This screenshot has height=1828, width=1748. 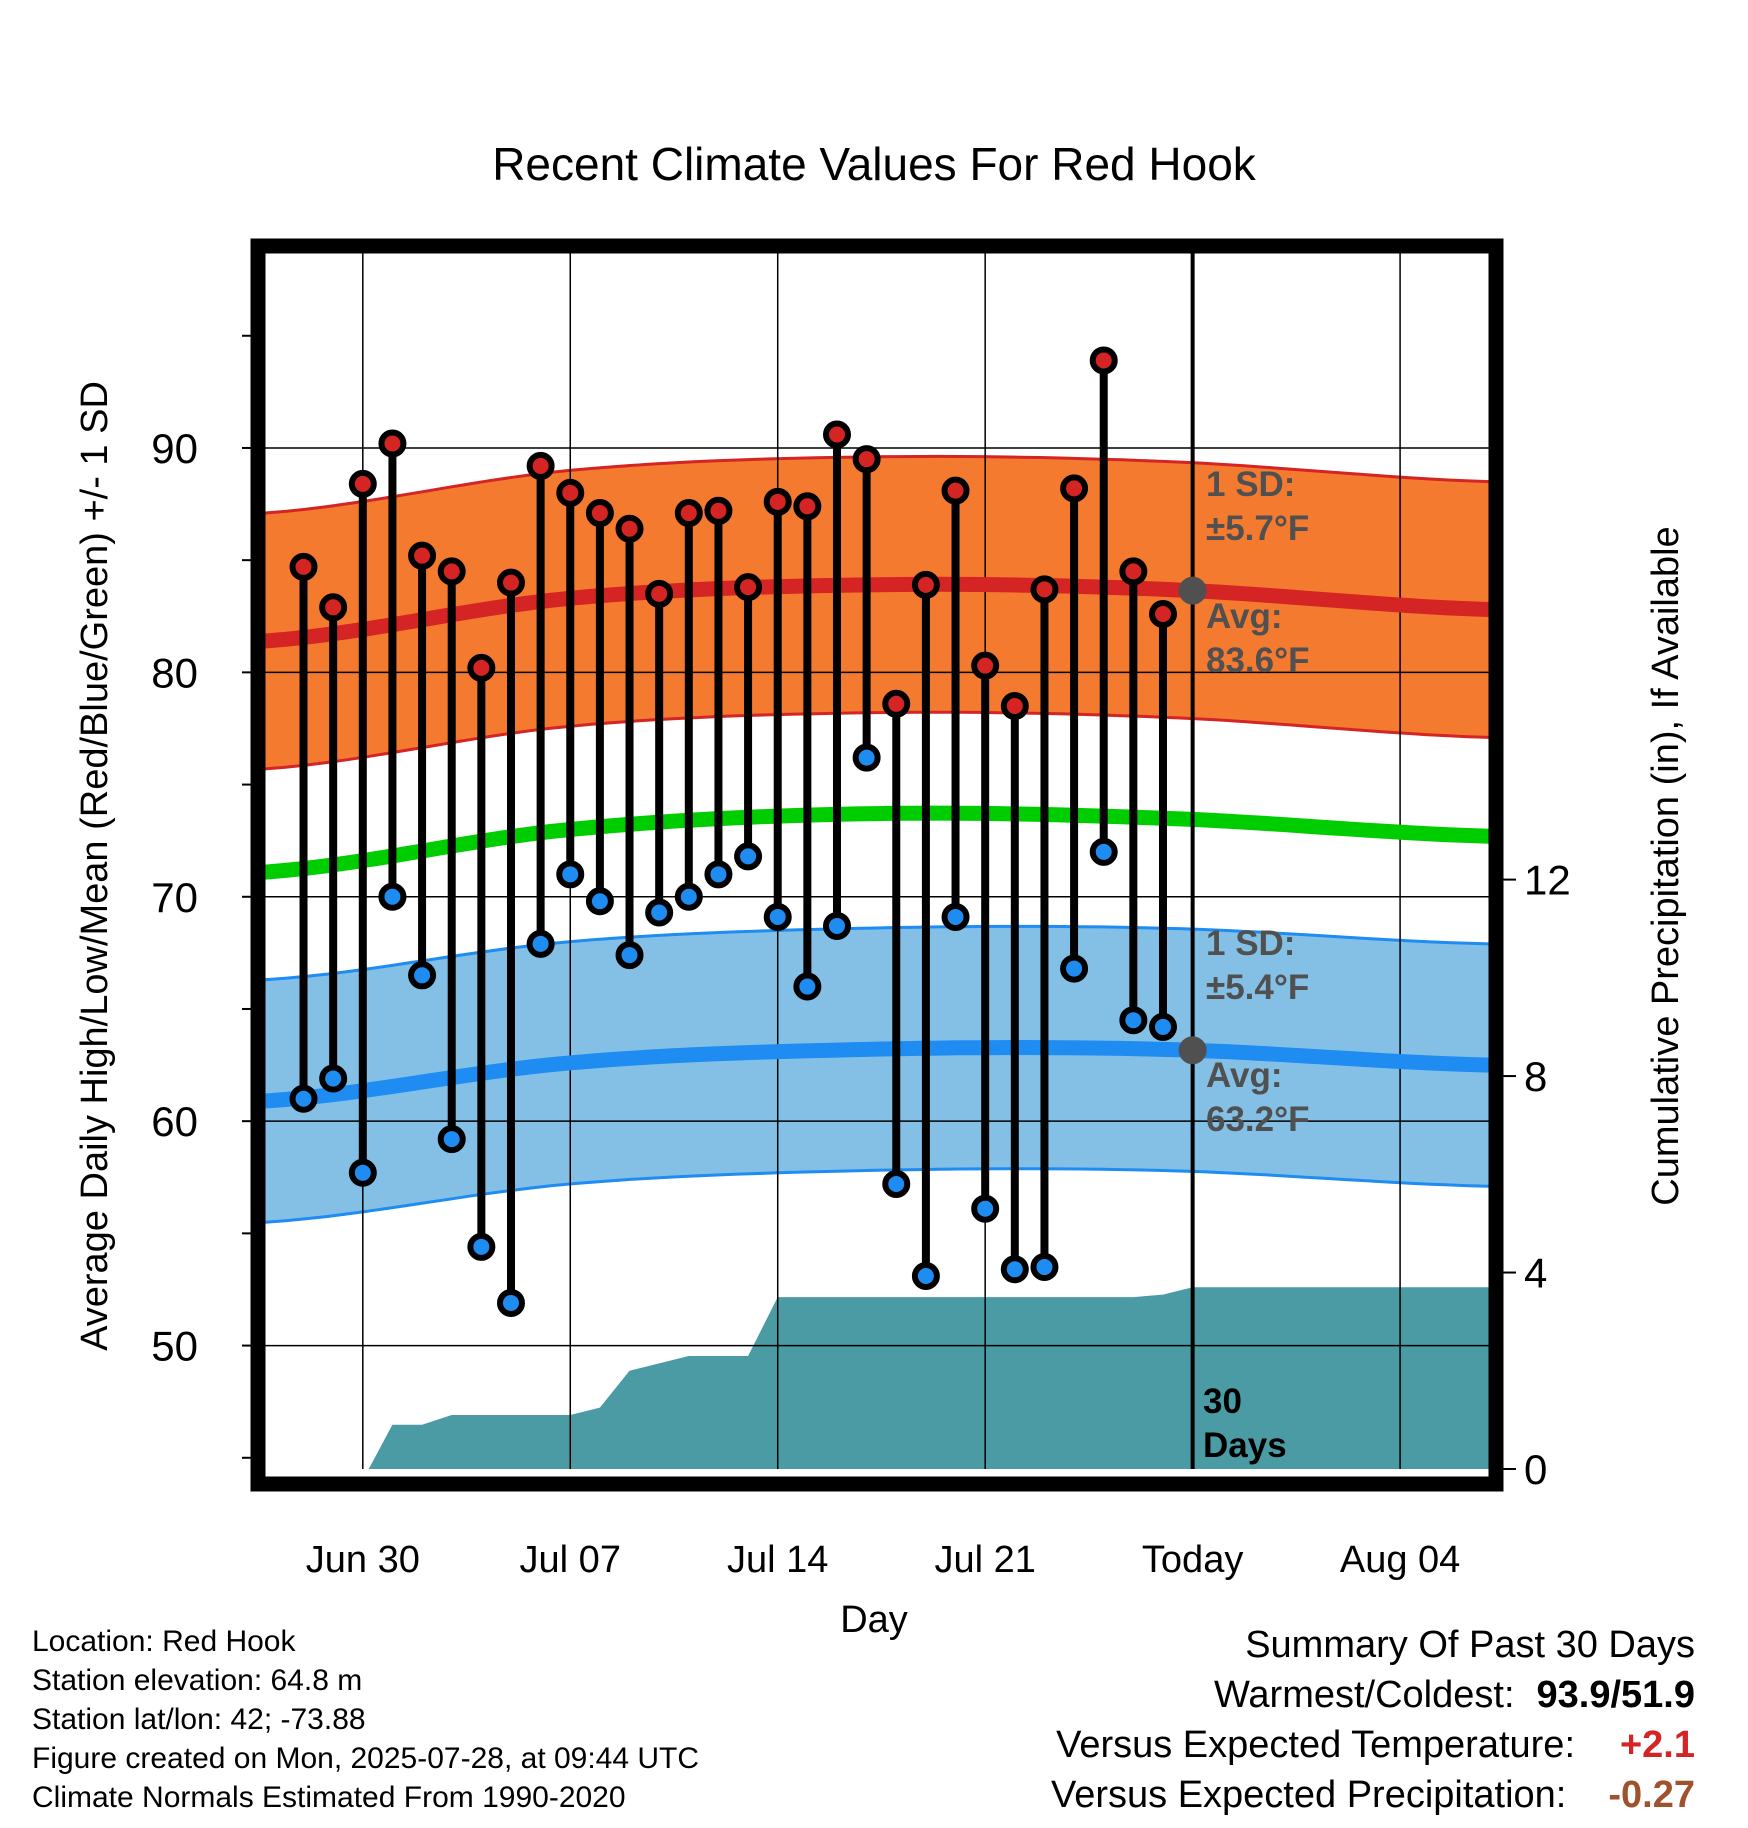 What do you see at coordinates (174, 1346) in the screenshot?
I see `y-tick-label: 50` at bounding box center [174, 1346].